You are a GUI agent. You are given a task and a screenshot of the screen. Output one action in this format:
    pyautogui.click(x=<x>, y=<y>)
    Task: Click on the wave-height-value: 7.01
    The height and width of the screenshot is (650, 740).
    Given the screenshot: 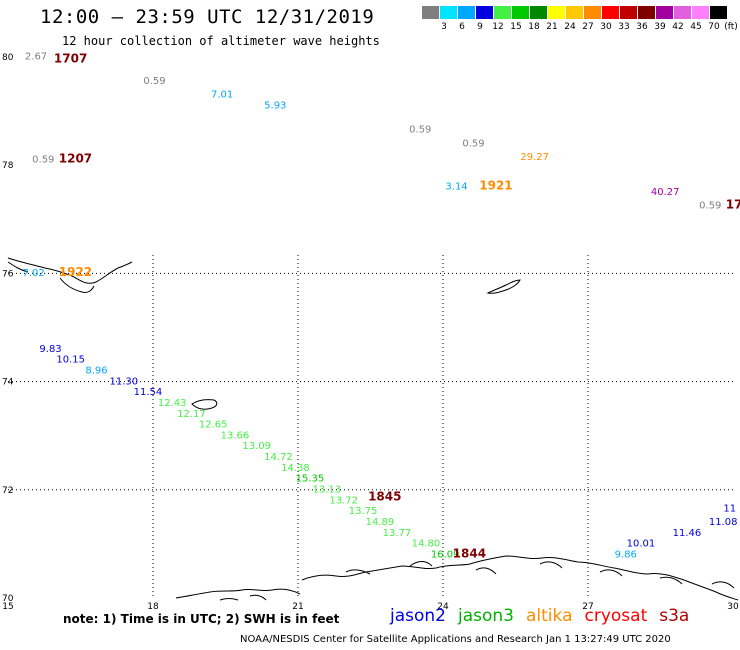 What is the action you would take?
    pyautogui.click(x=222, y=95)
    